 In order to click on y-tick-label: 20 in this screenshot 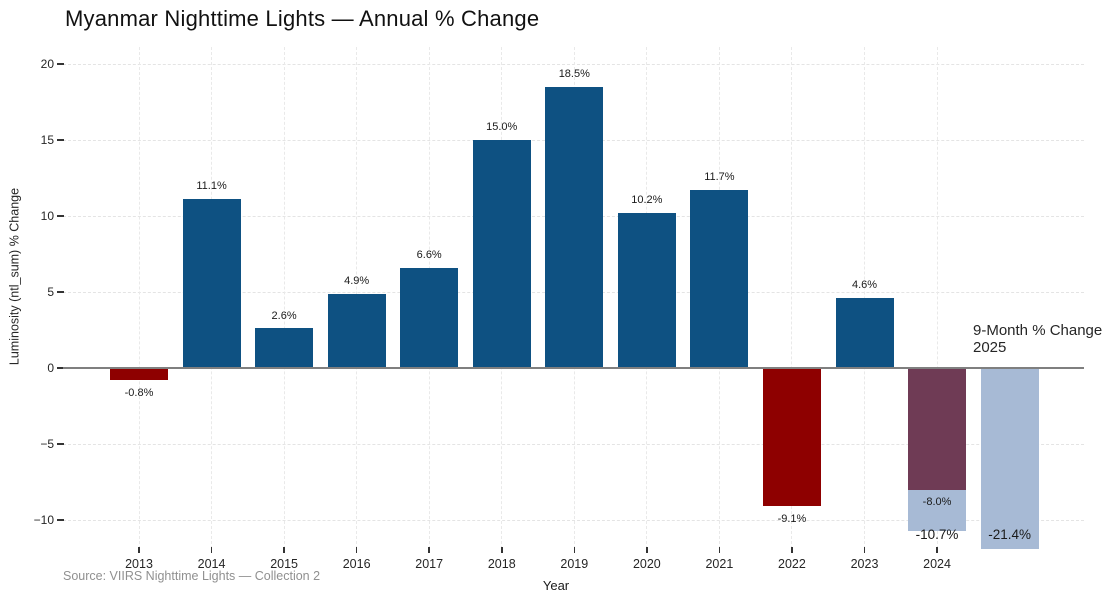, I will do `click(47, 64)`.